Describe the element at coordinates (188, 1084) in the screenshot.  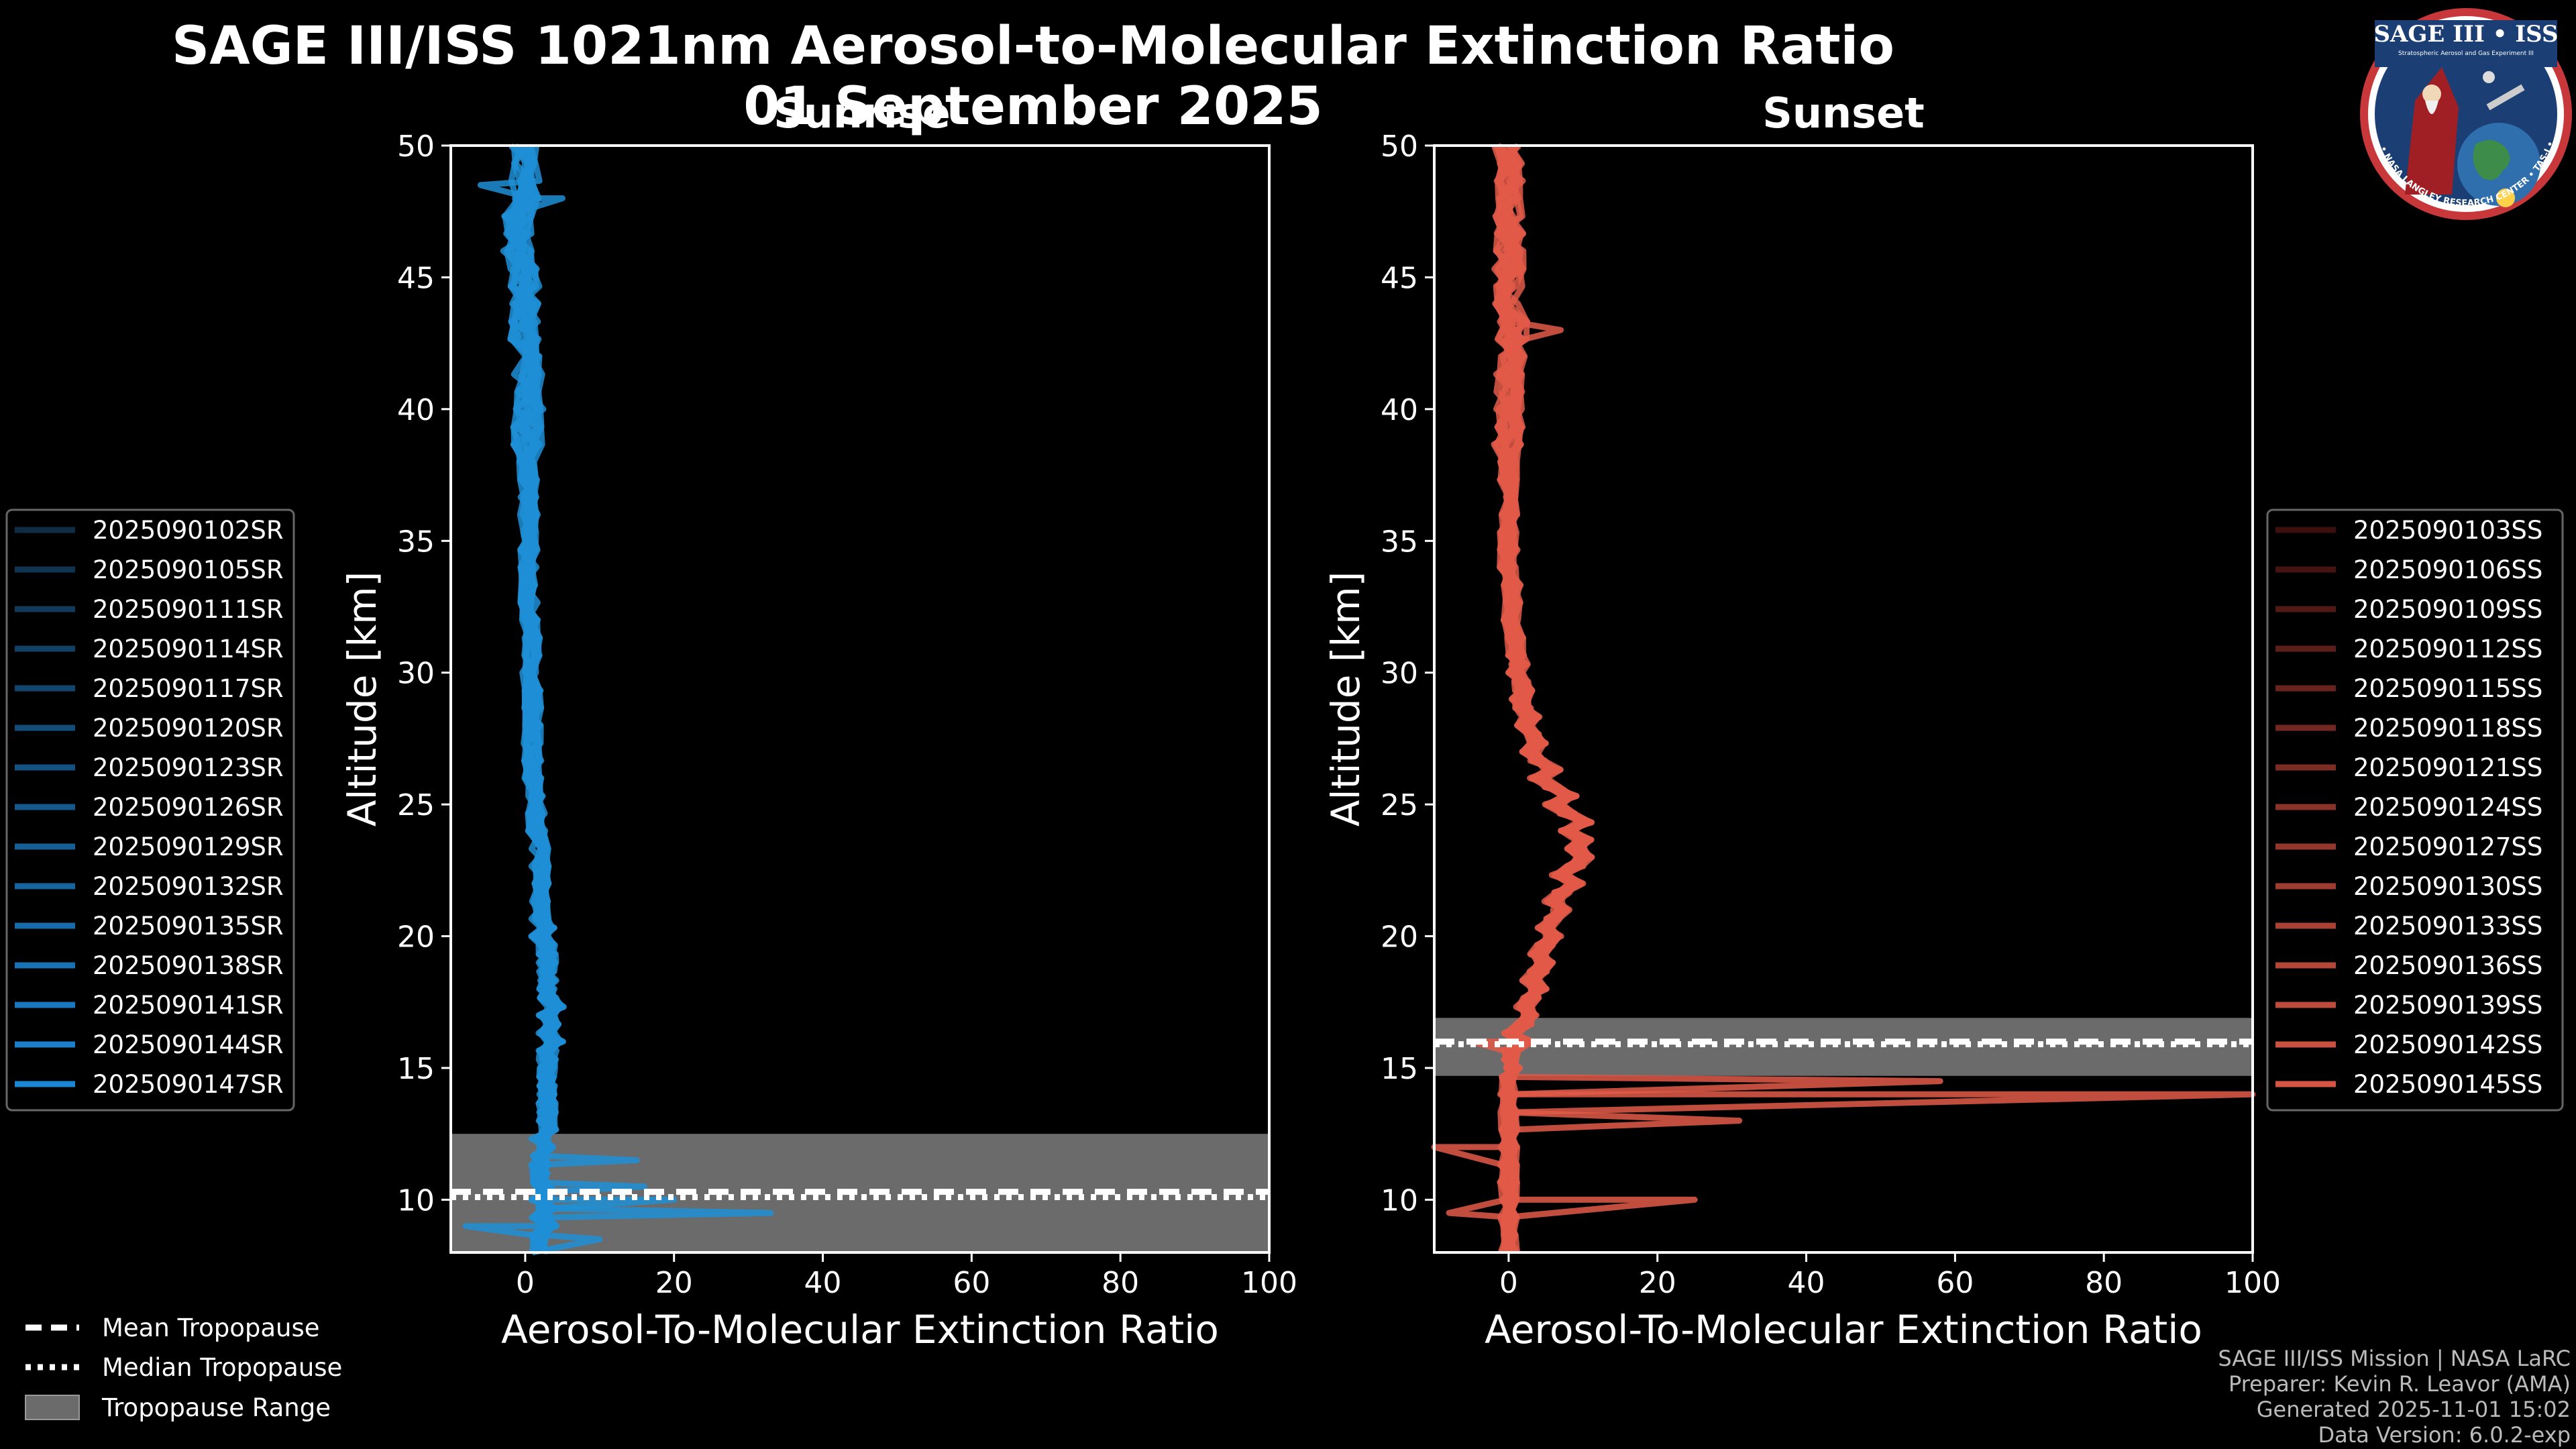
I see `legend-entry: 2025090147SR` at that location.